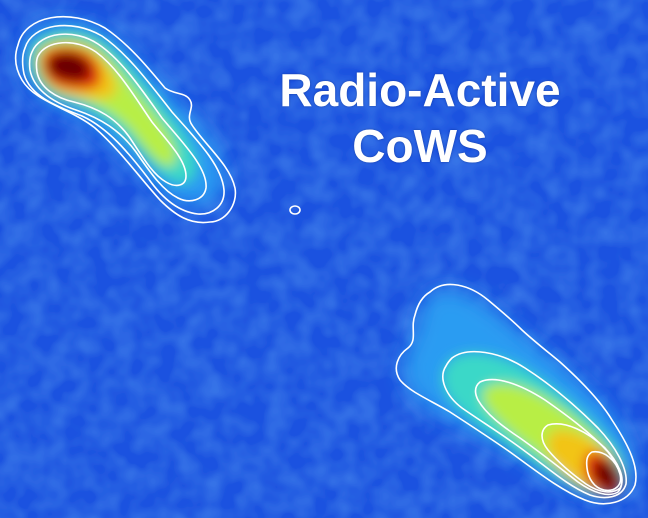  I want to click on contour-small-blob, so click(295, 210).